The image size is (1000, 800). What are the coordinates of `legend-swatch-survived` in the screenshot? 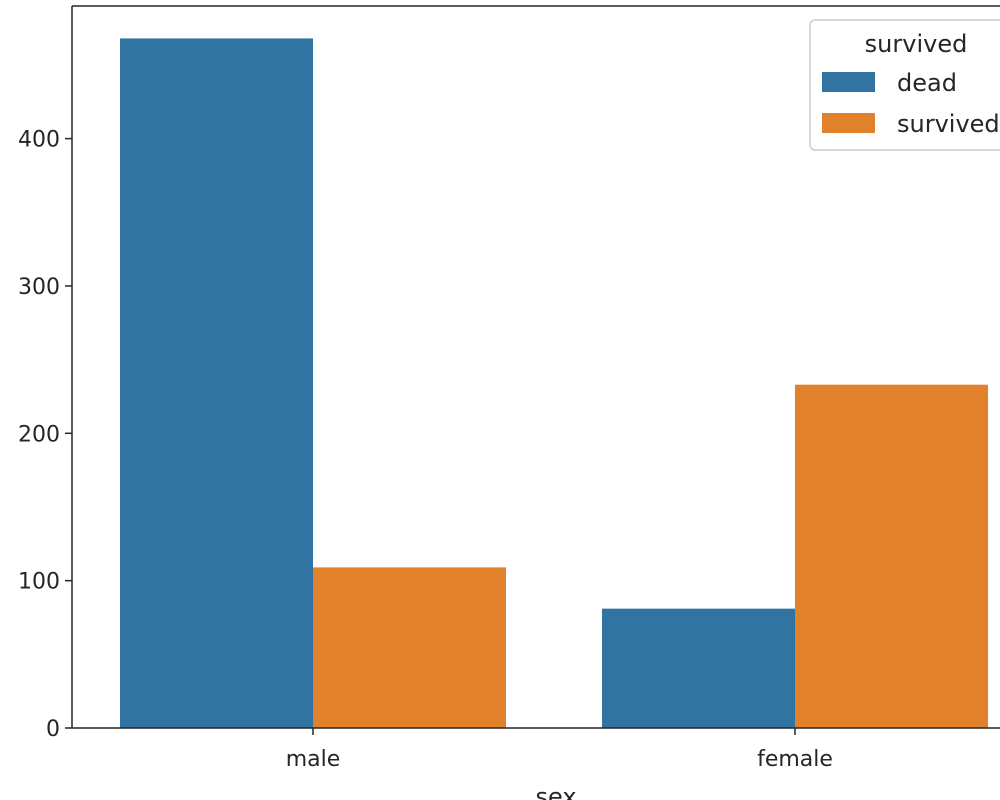 It's located at (848, 123).